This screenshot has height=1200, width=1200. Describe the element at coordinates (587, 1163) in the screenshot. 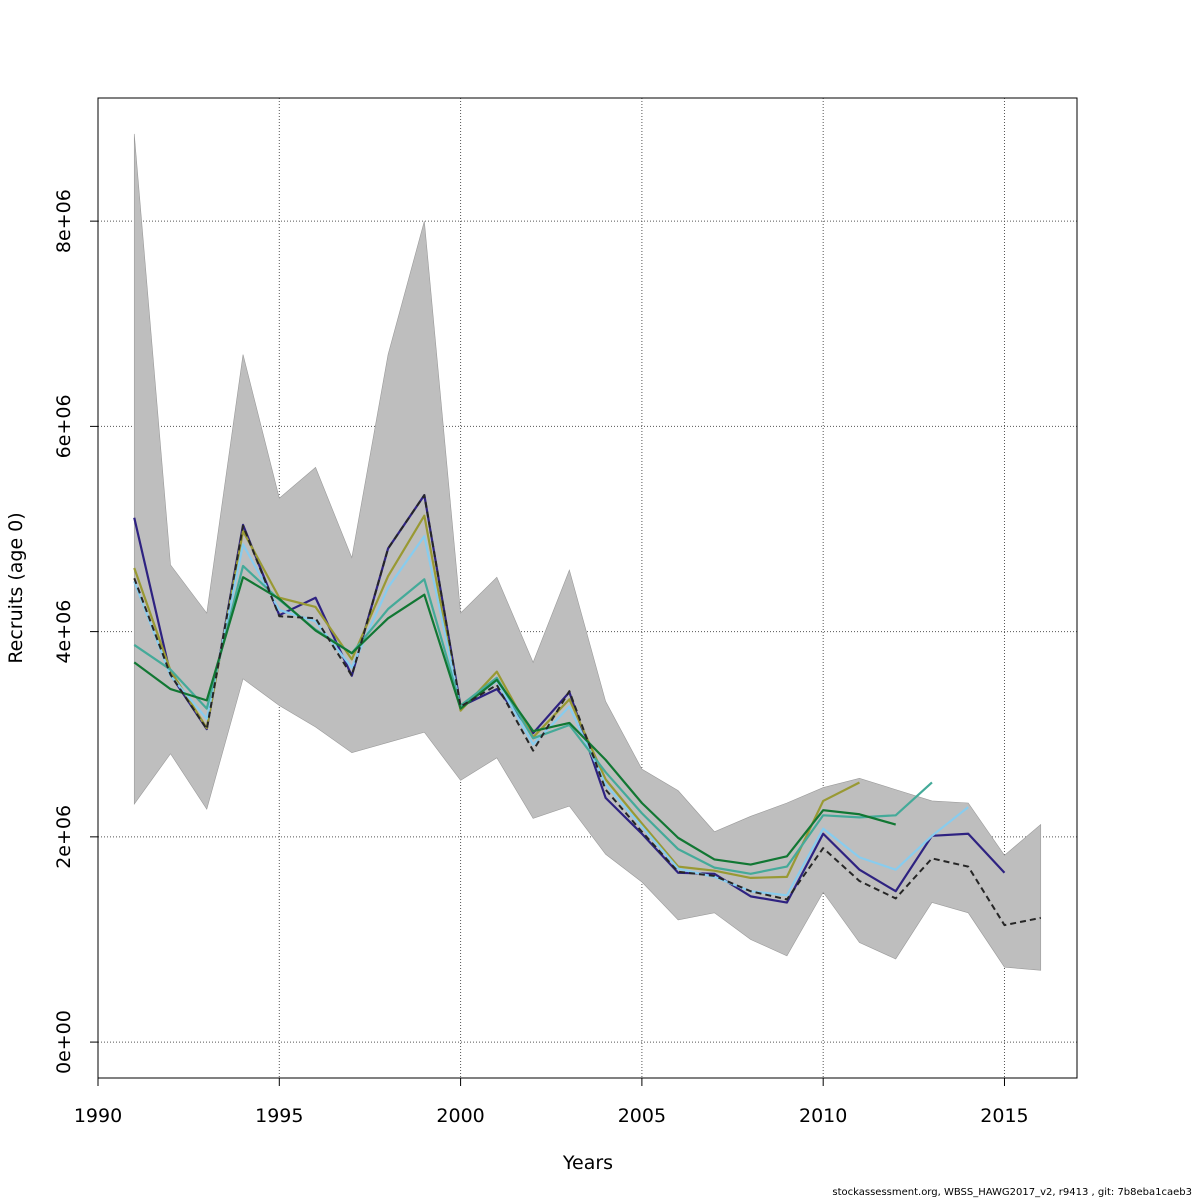

I see `x-axis-label: Years` at that location.